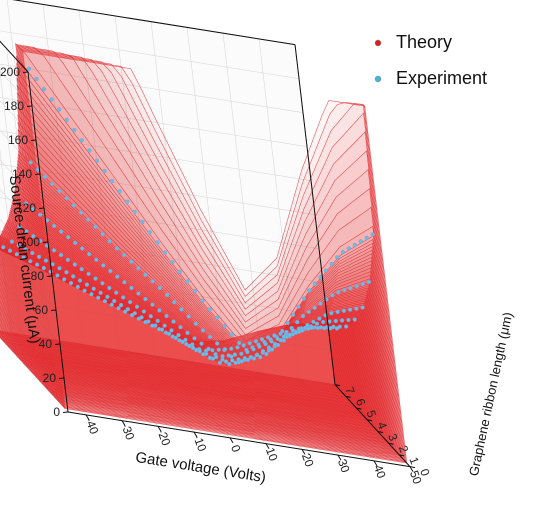  I want to click on gridline-x-wall, so click(243, 203).